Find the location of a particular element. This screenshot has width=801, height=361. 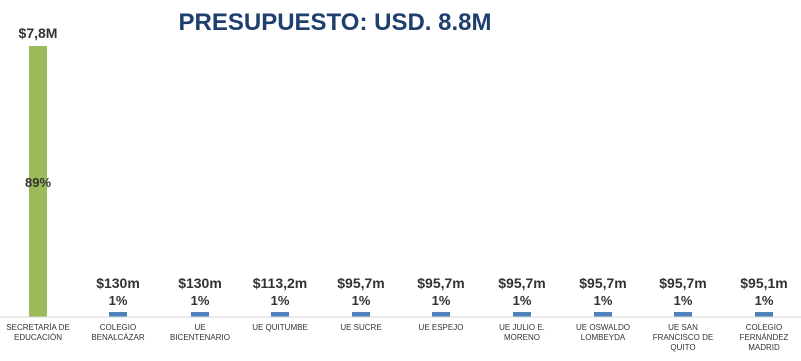

value-label-1: $7,8M is located at coordinates (38, 33).